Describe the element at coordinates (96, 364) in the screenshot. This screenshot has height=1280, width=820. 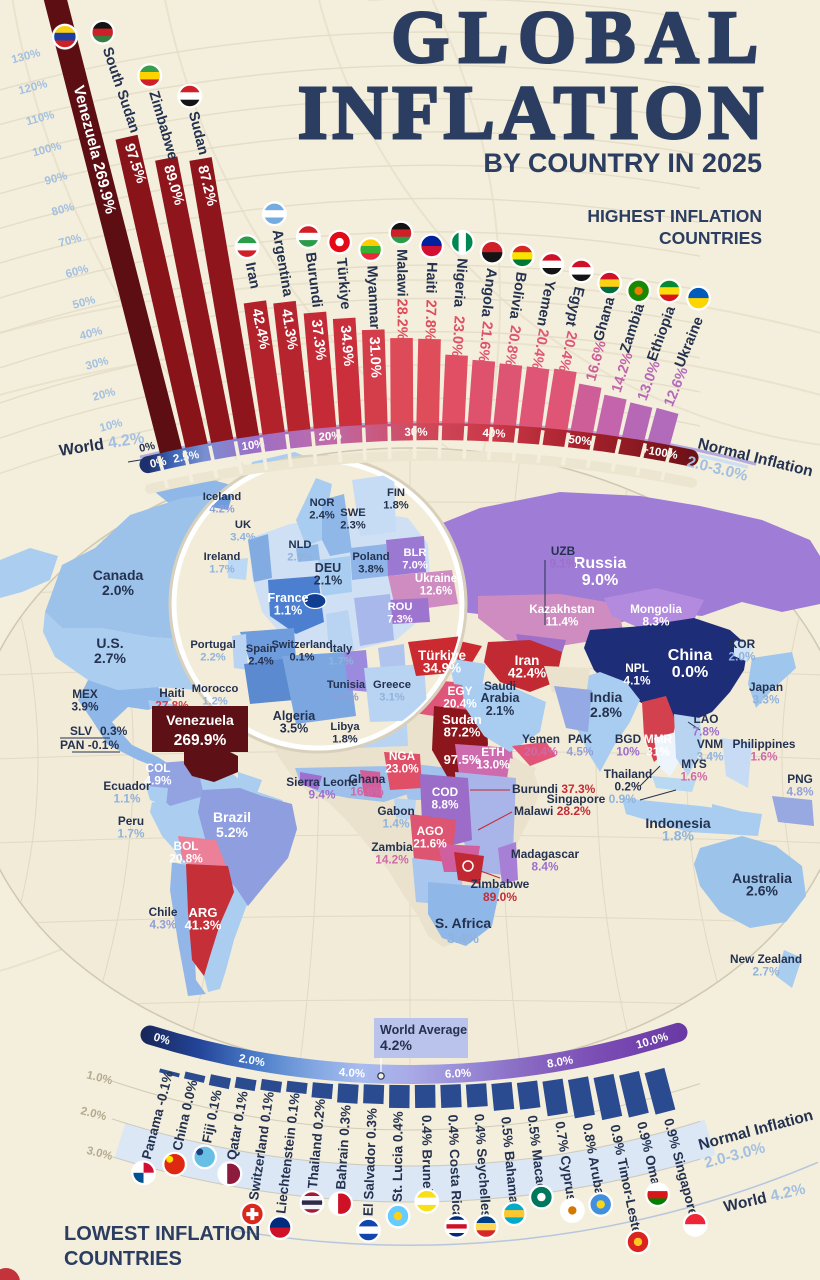
I see `svg-text: 30%` at that location.